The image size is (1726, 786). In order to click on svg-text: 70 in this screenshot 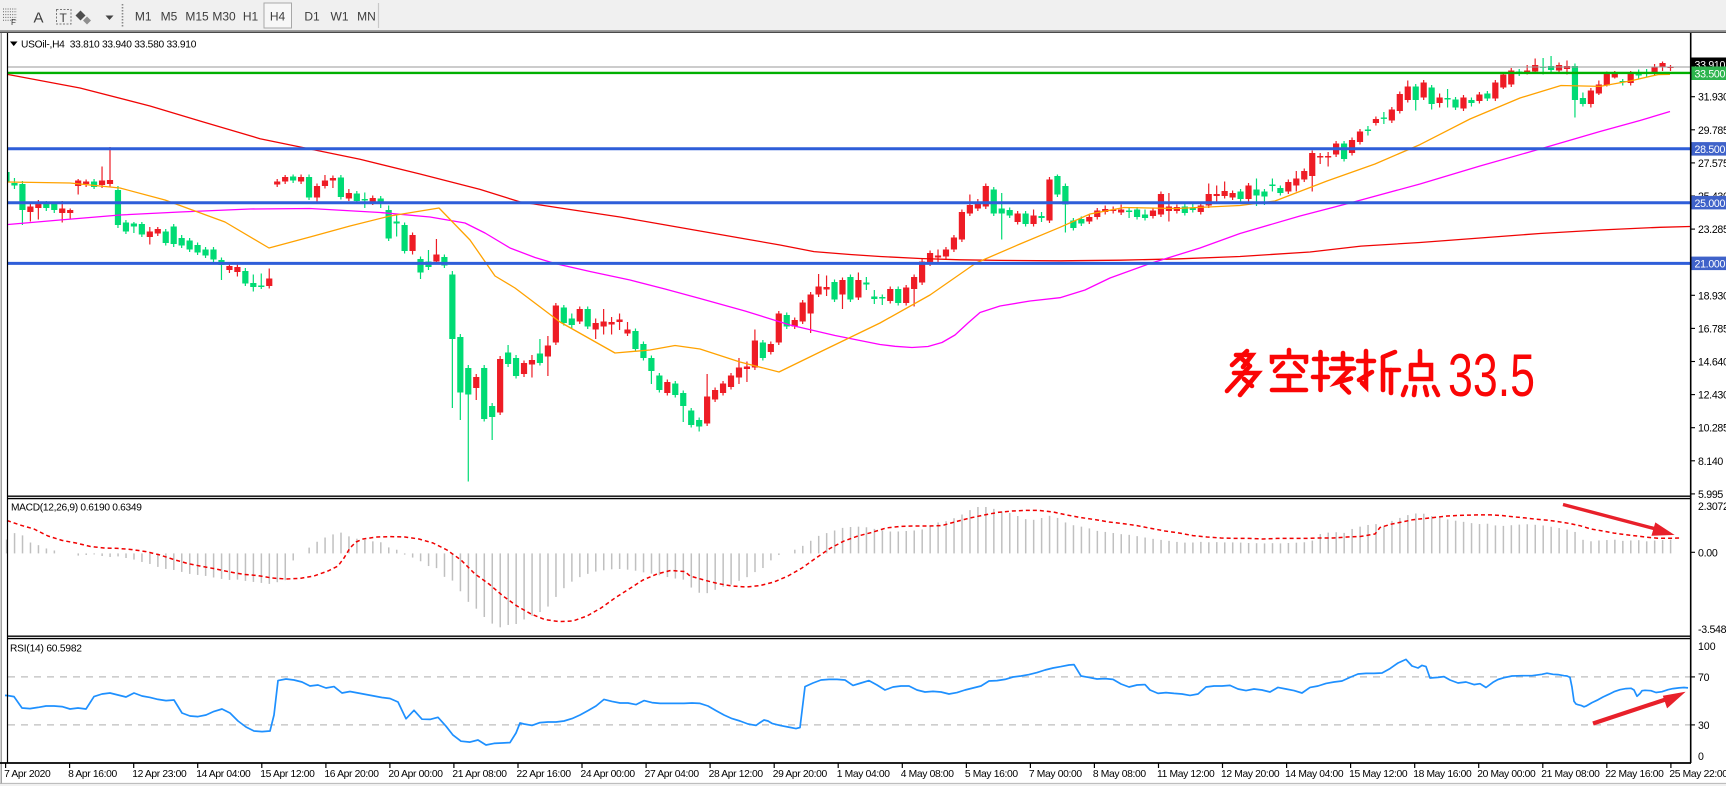, I will do `click(1704, 678)`.